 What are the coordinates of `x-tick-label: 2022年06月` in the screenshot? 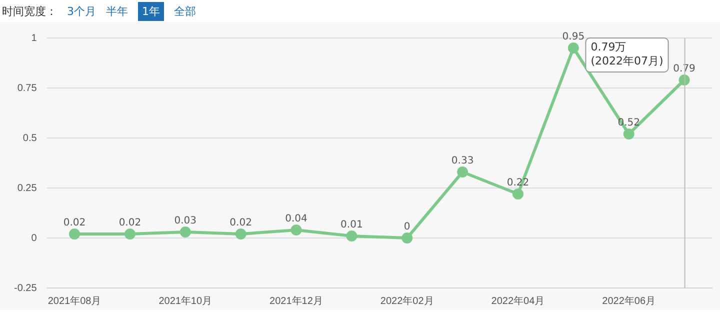 It's located at (629, 300).